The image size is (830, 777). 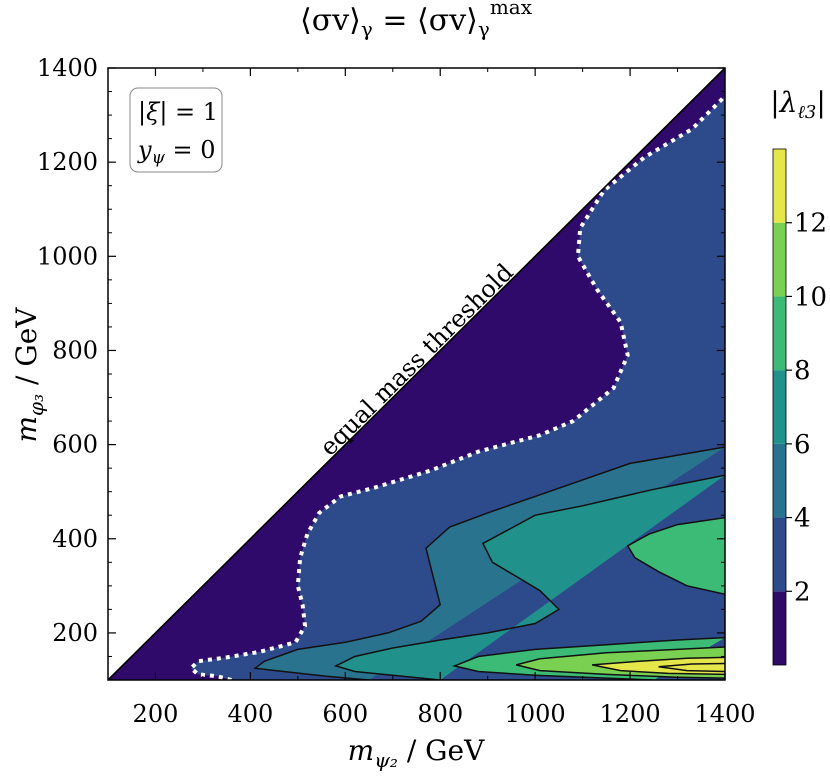 I want to click on x-tick-label: 600, so click(x=345, y=714).